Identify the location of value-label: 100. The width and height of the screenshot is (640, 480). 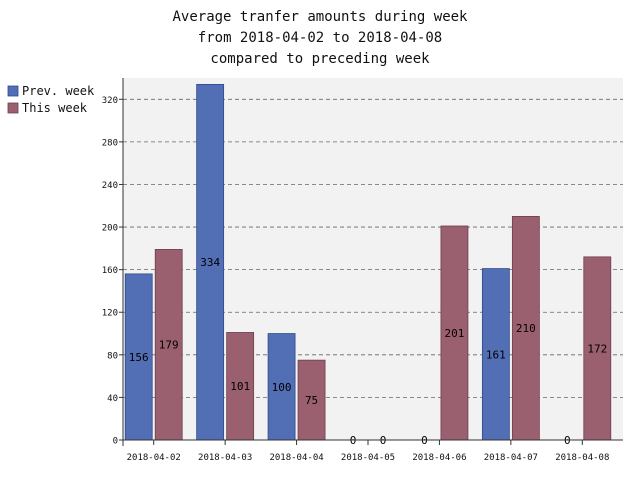
(282, 387).